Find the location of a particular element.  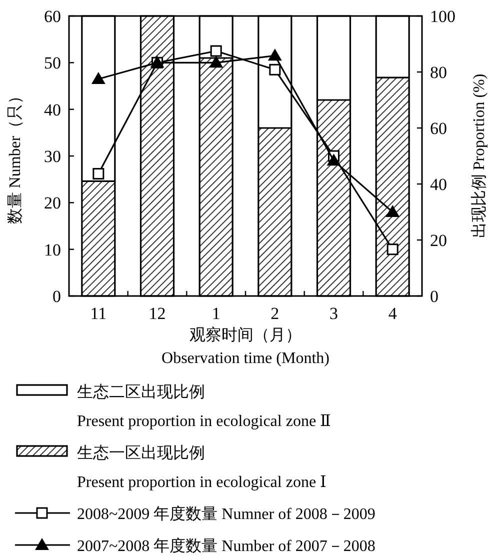

y-tick-label: 0 is located at coordinates (56, 296).